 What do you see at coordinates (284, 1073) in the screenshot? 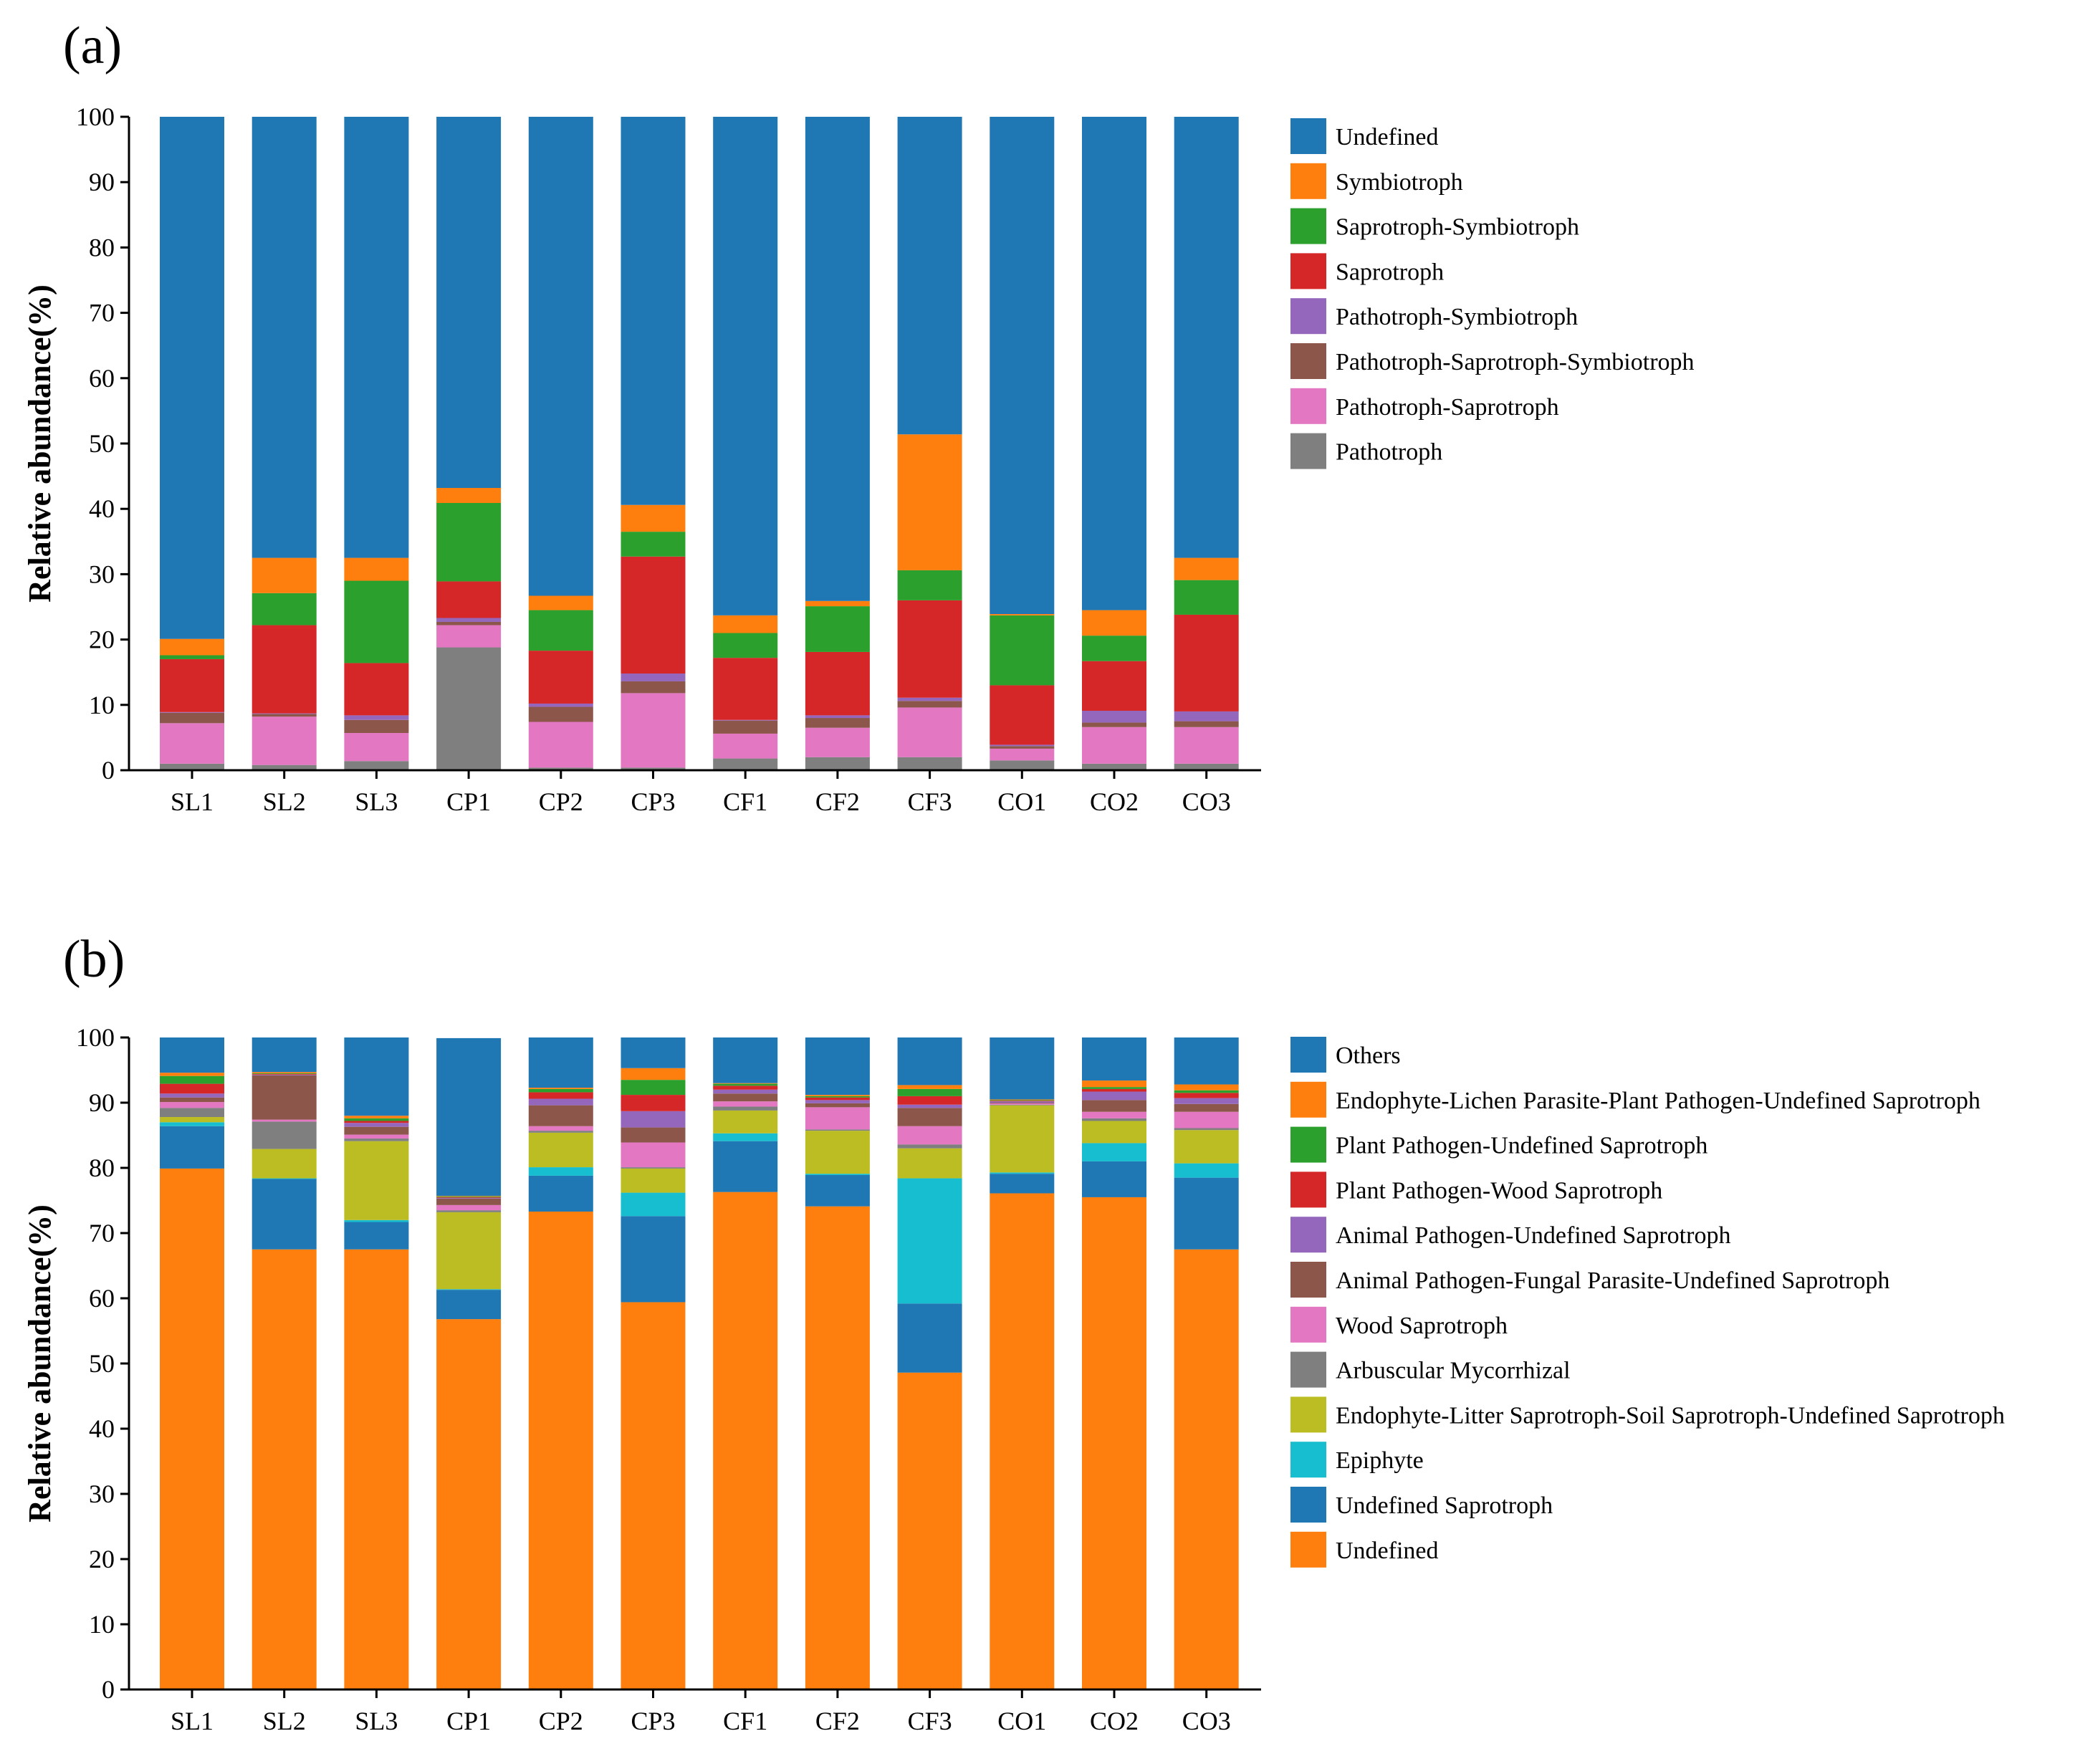
I see `bar-segment-b-sl2-s10` at bounding box center [284, 1073].